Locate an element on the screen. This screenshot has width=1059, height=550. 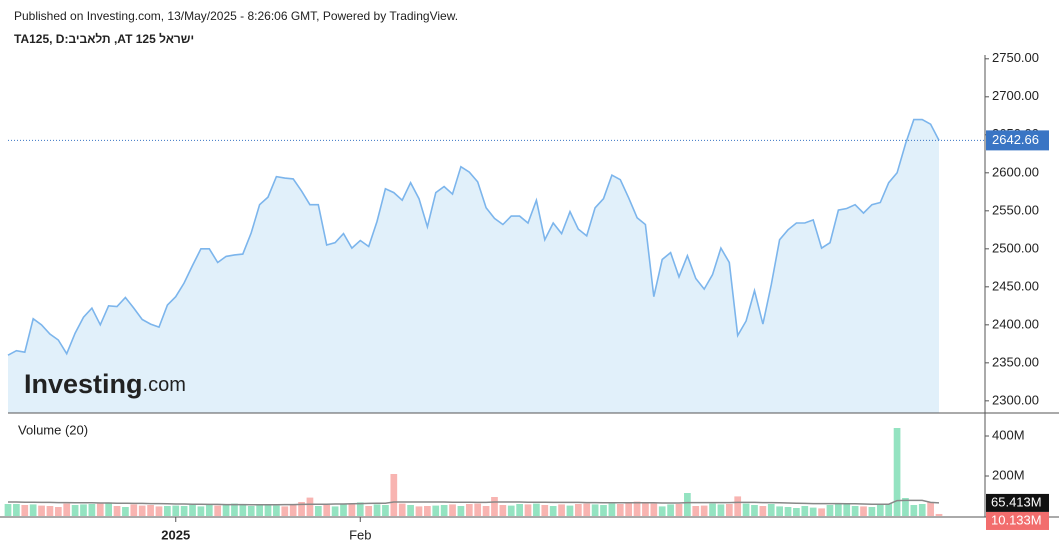
volume-tick-label: 200M is located at coordinates (1008, 474).